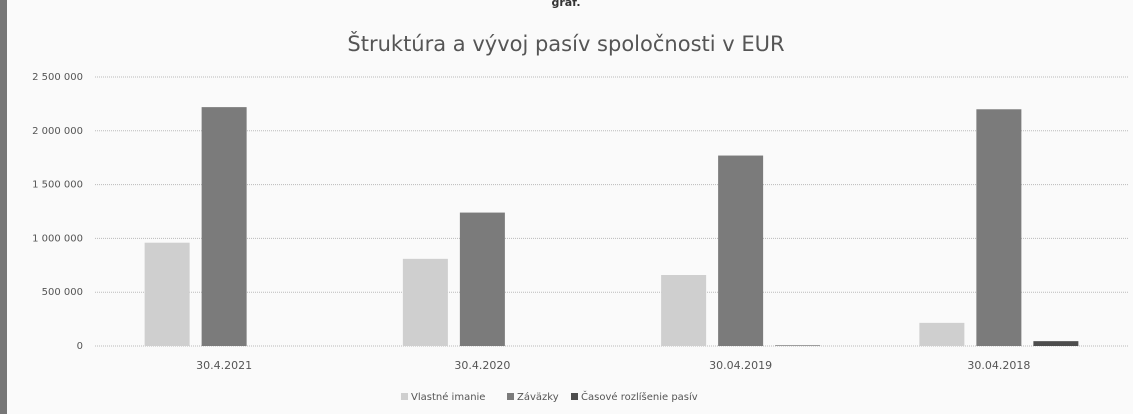 This screenshot has width=1133, height=414. I want to click on y-tick-label: 500 000, so click(62, 292).